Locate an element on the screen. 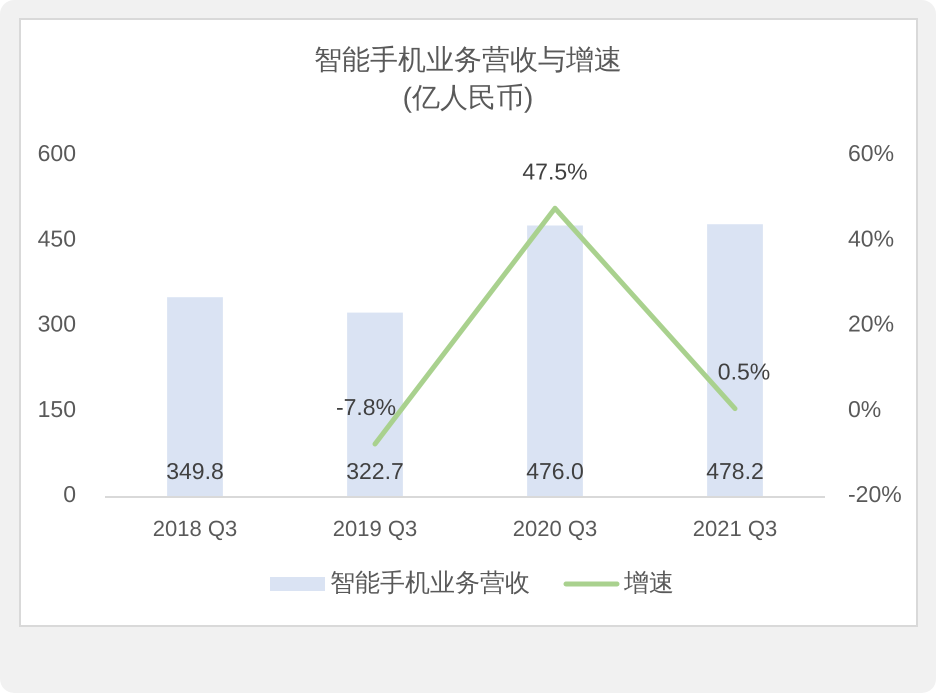 This screenshot has height=693, width=936. title: 智能手机业务营收与增速 is located at coordinates (468, 60).